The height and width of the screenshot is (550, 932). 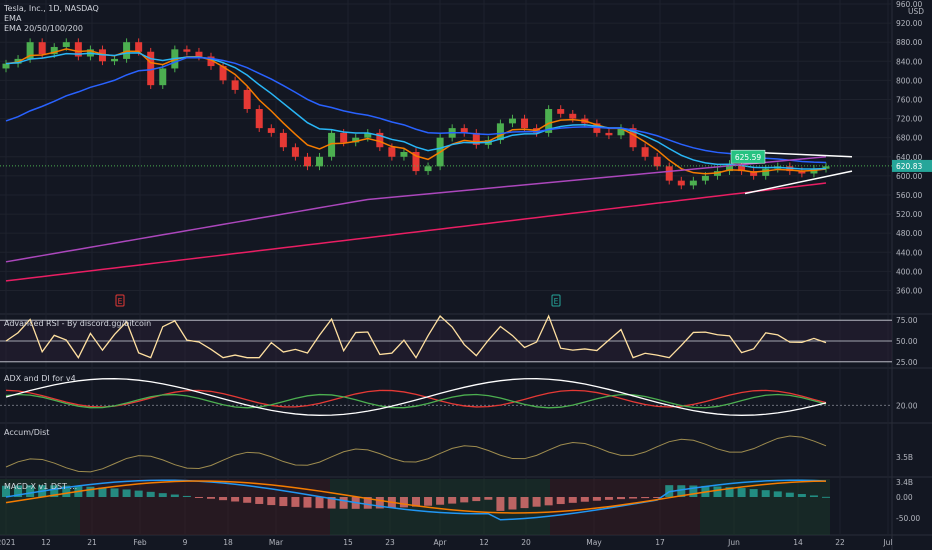 I want to click on time-tick-label: Feb, so click(x=140, y=542).